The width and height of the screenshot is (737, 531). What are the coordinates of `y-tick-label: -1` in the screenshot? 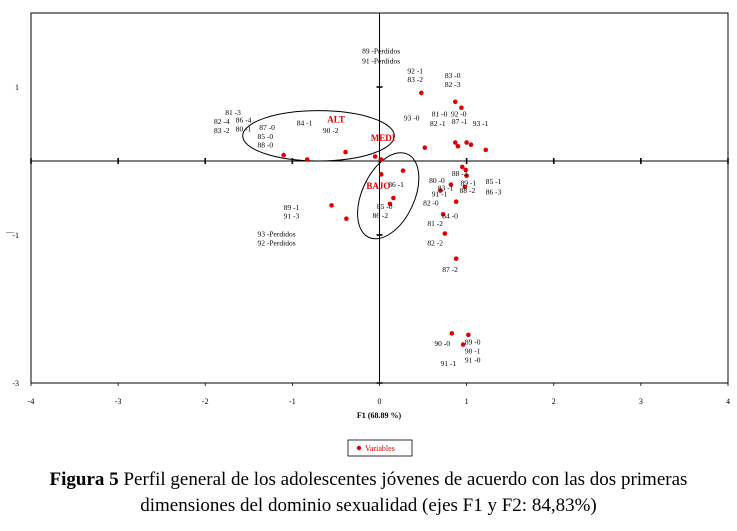 It's located at (15, 235).